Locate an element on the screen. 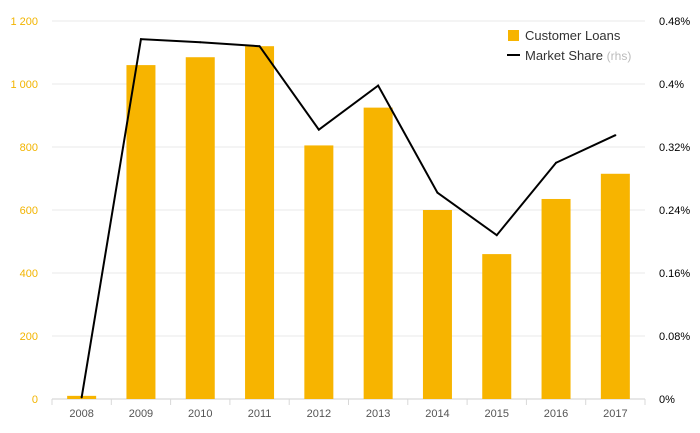  market-share-point-2014 is located at coordinates (437, 192).